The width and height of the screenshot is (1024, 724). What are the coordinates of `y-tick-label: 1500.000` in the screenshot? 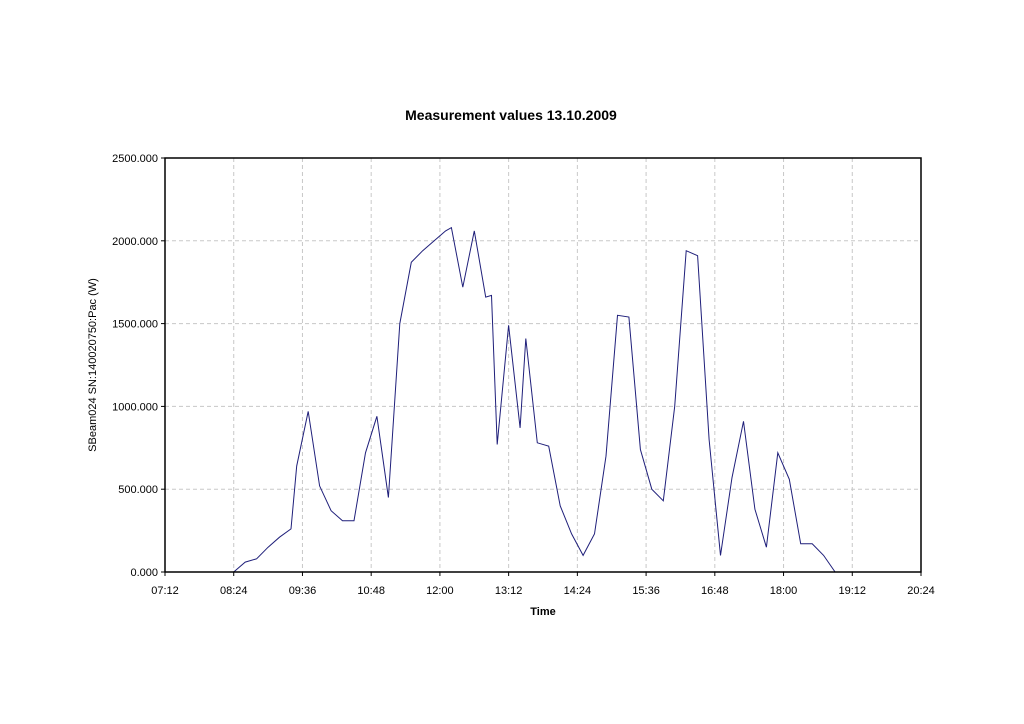 It's located at (135, 325).